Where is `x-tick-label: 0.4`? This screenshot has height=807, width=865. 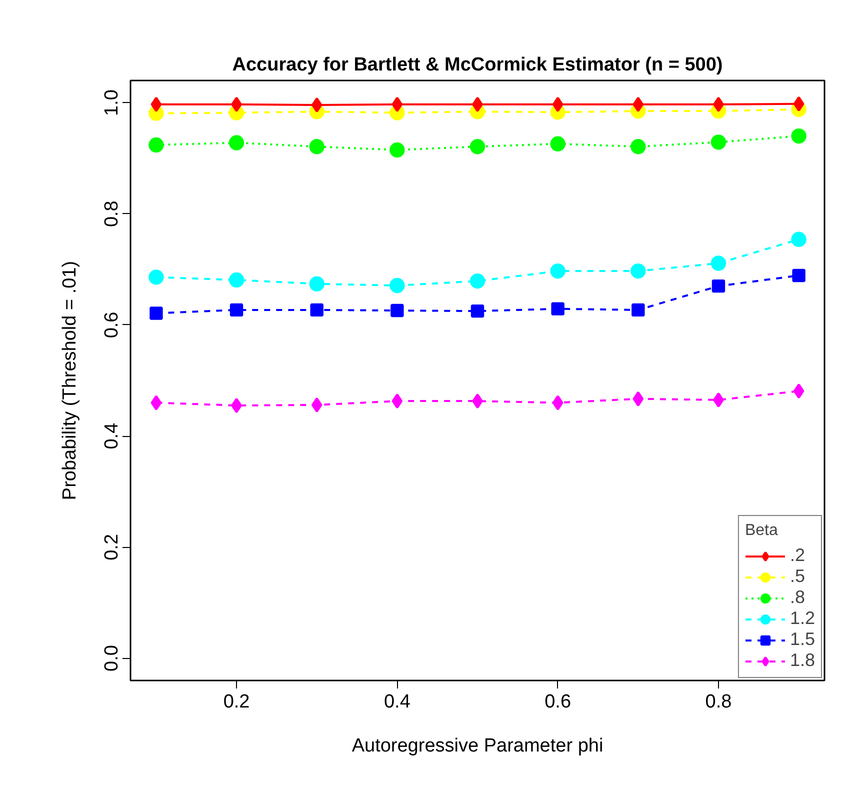 x-tick-label: 0.4 is located at coordinates (397, 702).